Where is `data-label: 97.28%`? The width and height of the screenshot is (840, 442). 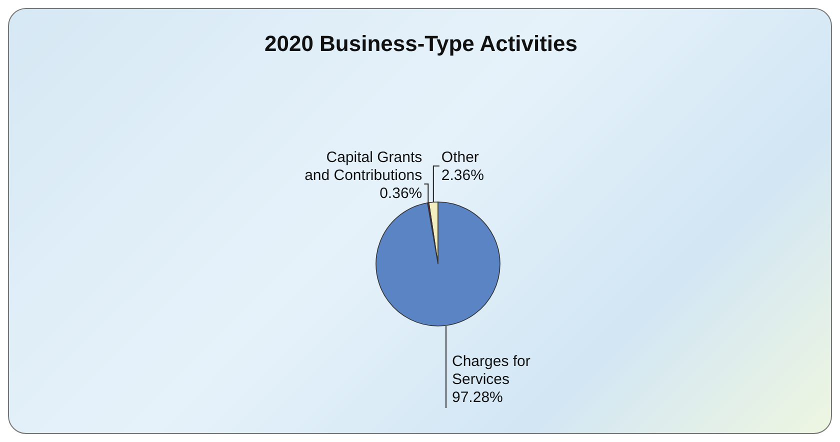
data-label: 97.28% is located at coordinates (477, 397).